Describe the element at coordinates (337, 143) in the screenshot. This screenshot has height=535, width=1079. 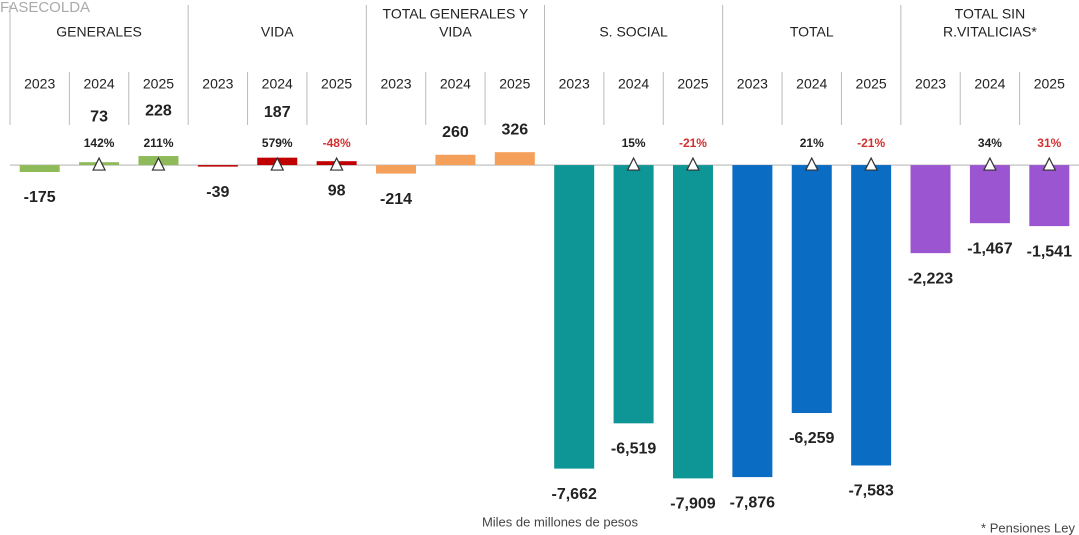
I see `change-label: -48%` at that location.